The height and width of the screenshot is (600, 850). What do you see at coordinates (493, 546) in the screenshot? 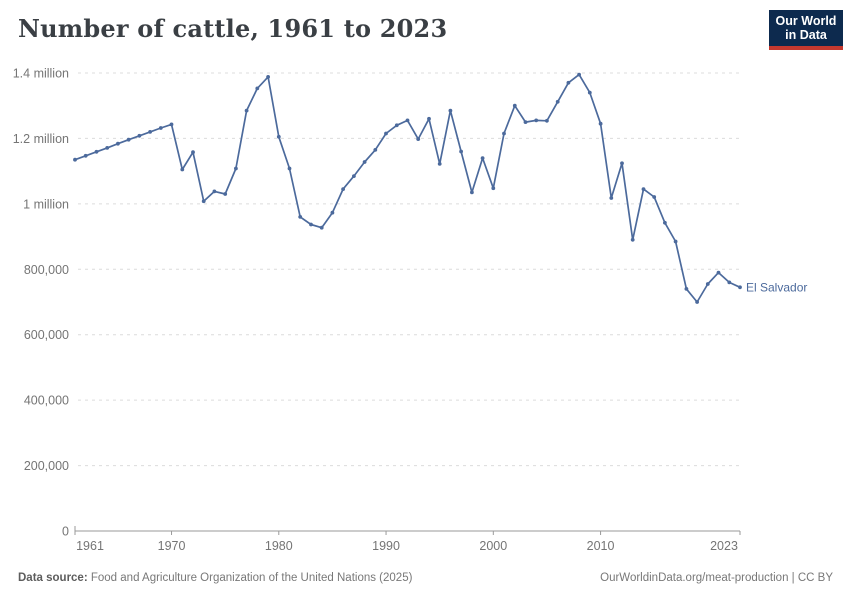
I see `x-axis-tick-label: 2000` at bounding box center [493, 546].